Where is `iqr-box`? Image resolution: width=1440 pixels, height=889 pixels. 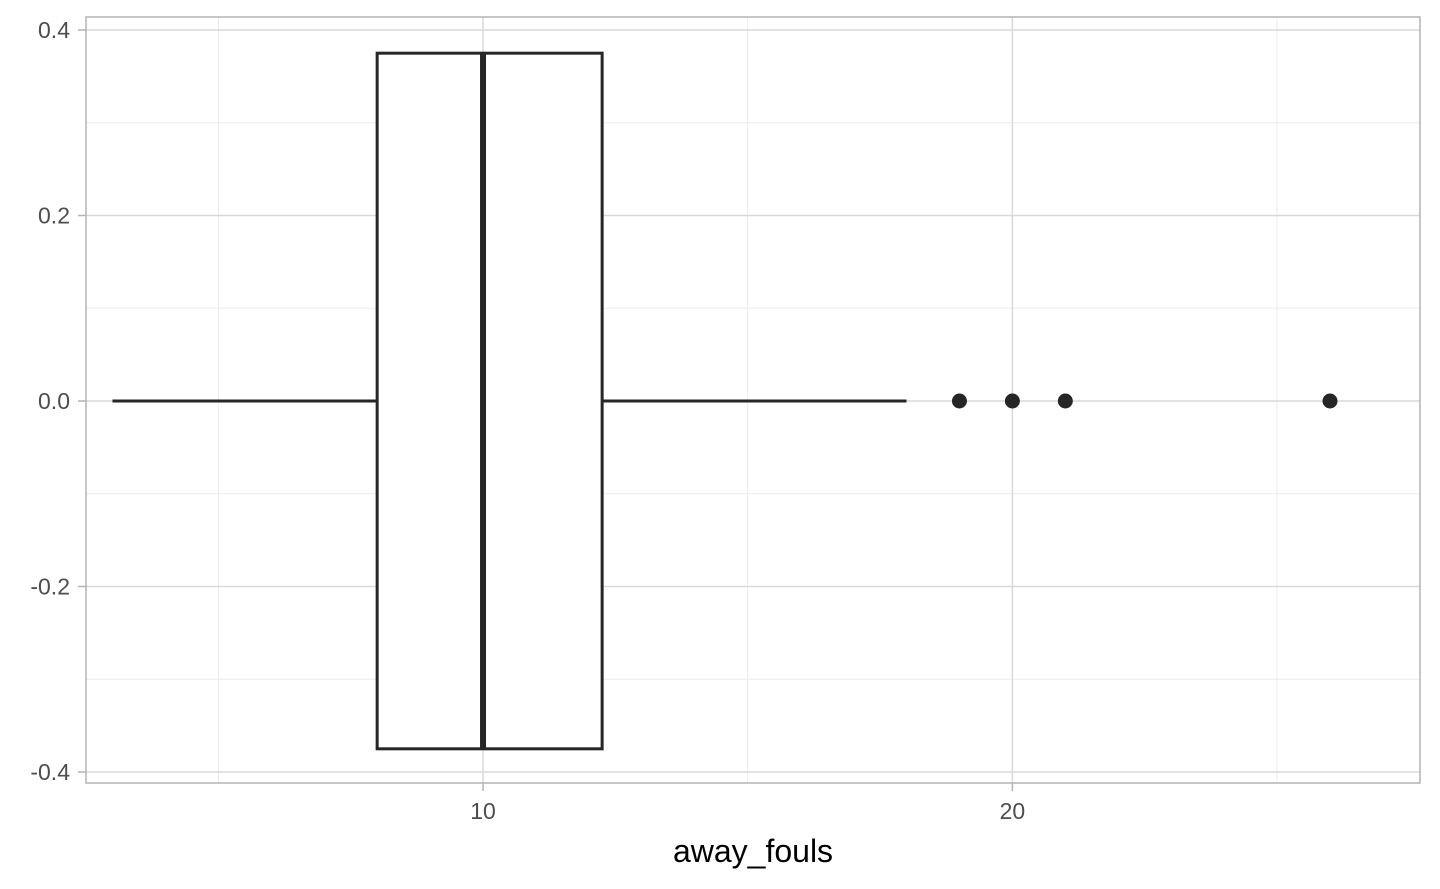 iqr-box is located at coordinates (489, 401).